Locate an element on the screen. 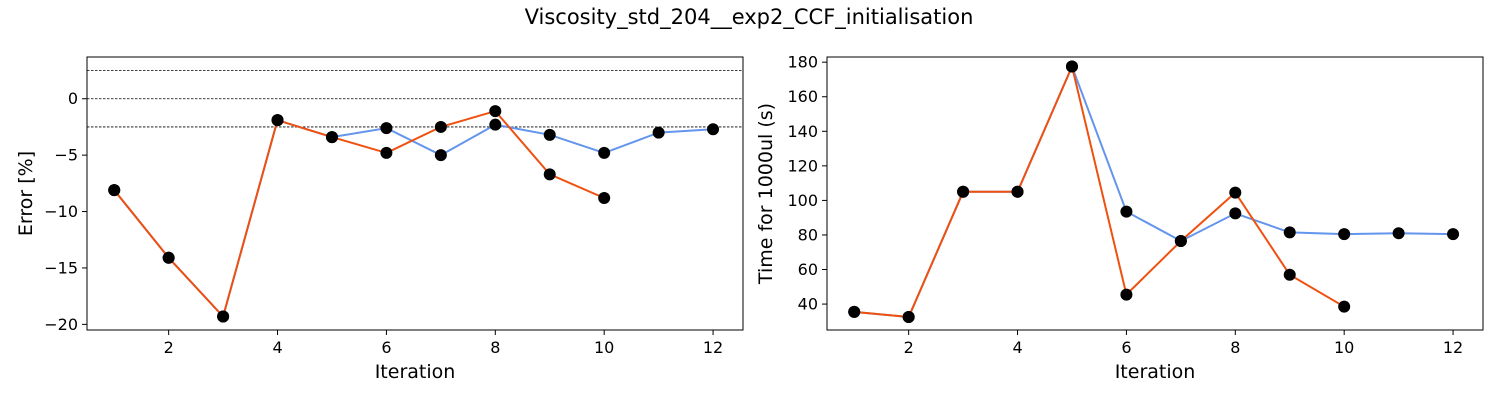  y-axis-label: Error [%] is located at coordinates (26, 193).